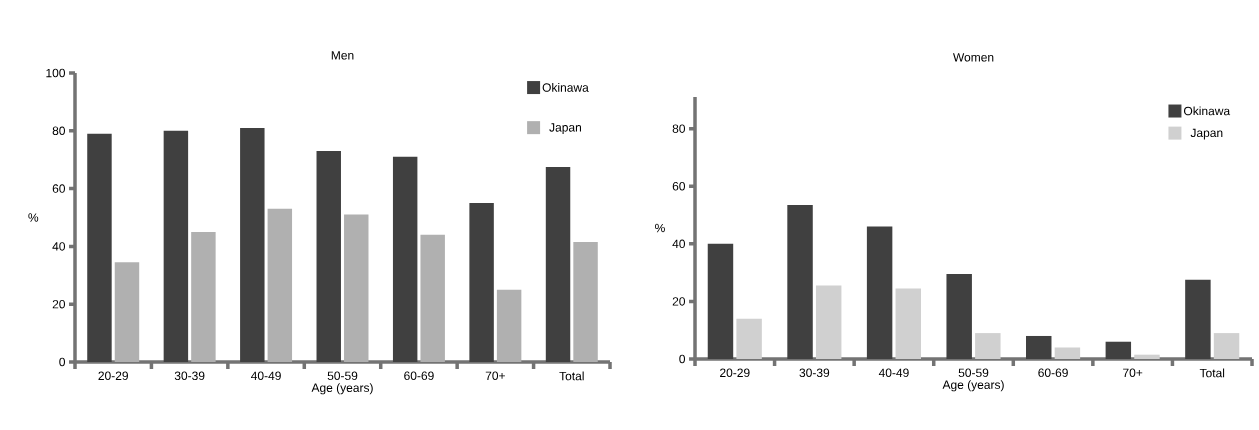 This screenshot has width=1259, height=430. Describe the element at coordinates (342, 55) in the screenshot. I see `chart-title: Men` at that location.